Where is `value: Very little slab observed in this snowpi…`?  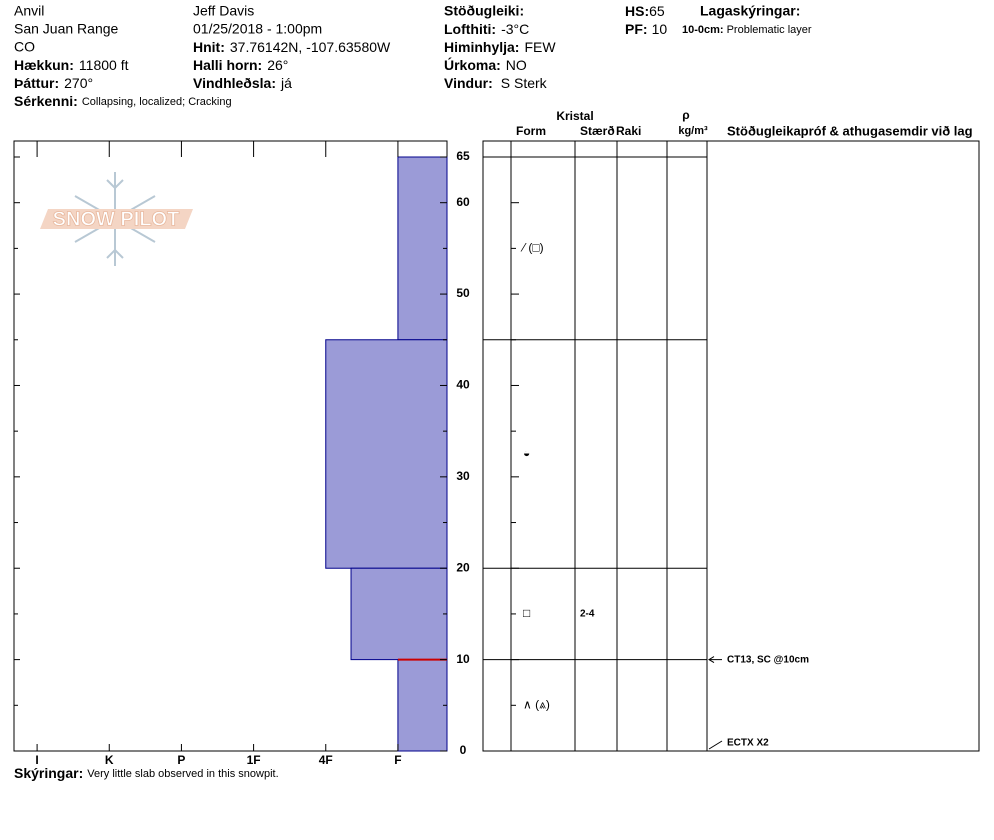 value: Very little slab observed in this snowpi… is located at coordinates (182, 774).